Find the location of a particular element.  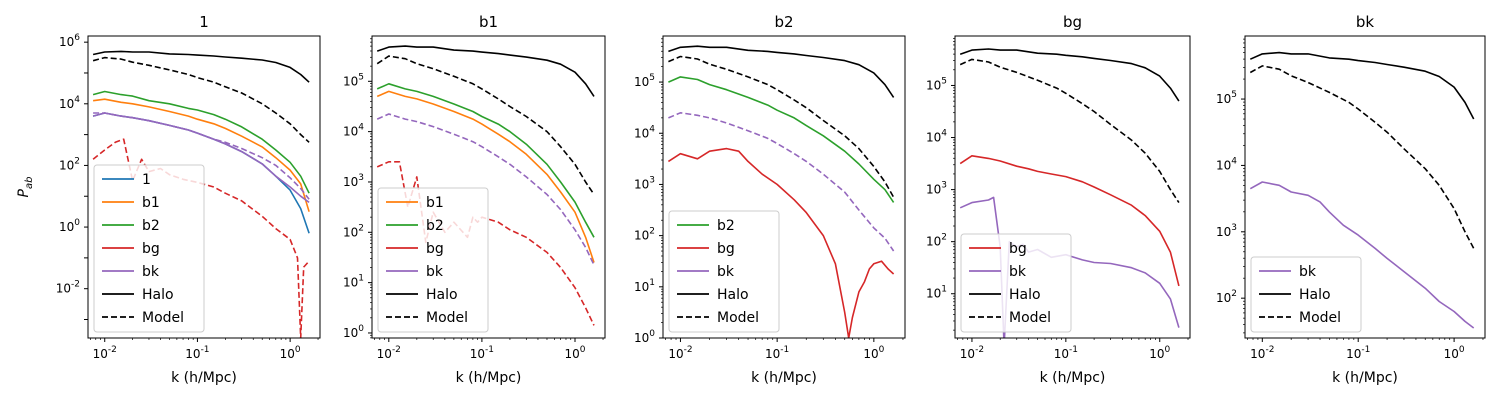

series-line-bk is located at coordinates (201, 158).